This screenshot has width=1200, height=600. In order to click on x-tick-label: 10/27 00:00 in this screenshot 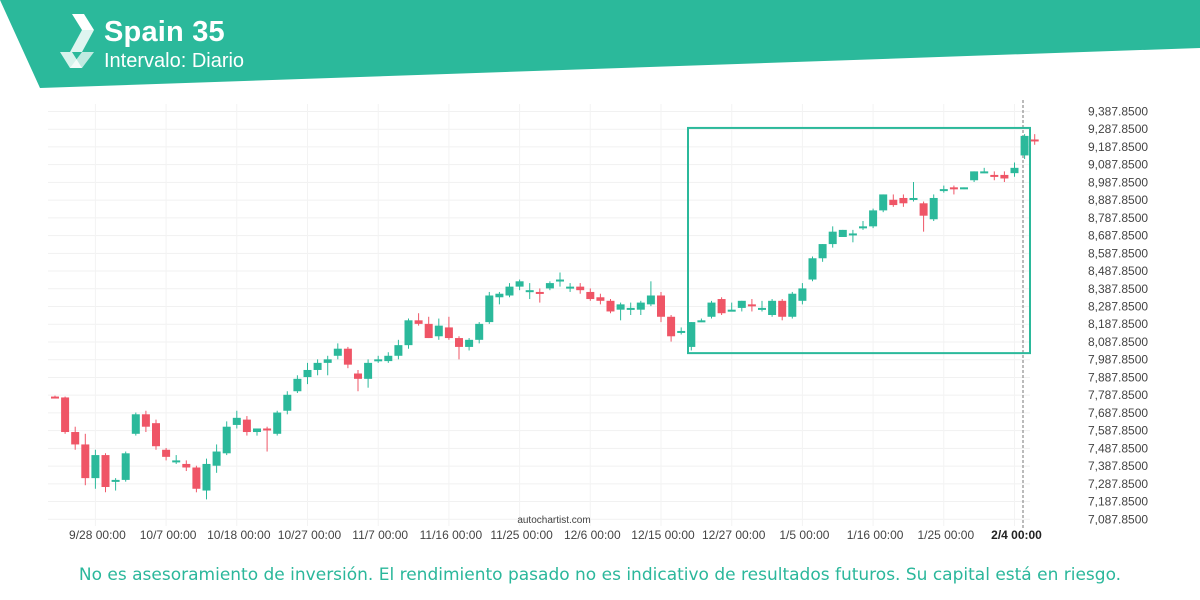, I will do `click(310, 535)`.